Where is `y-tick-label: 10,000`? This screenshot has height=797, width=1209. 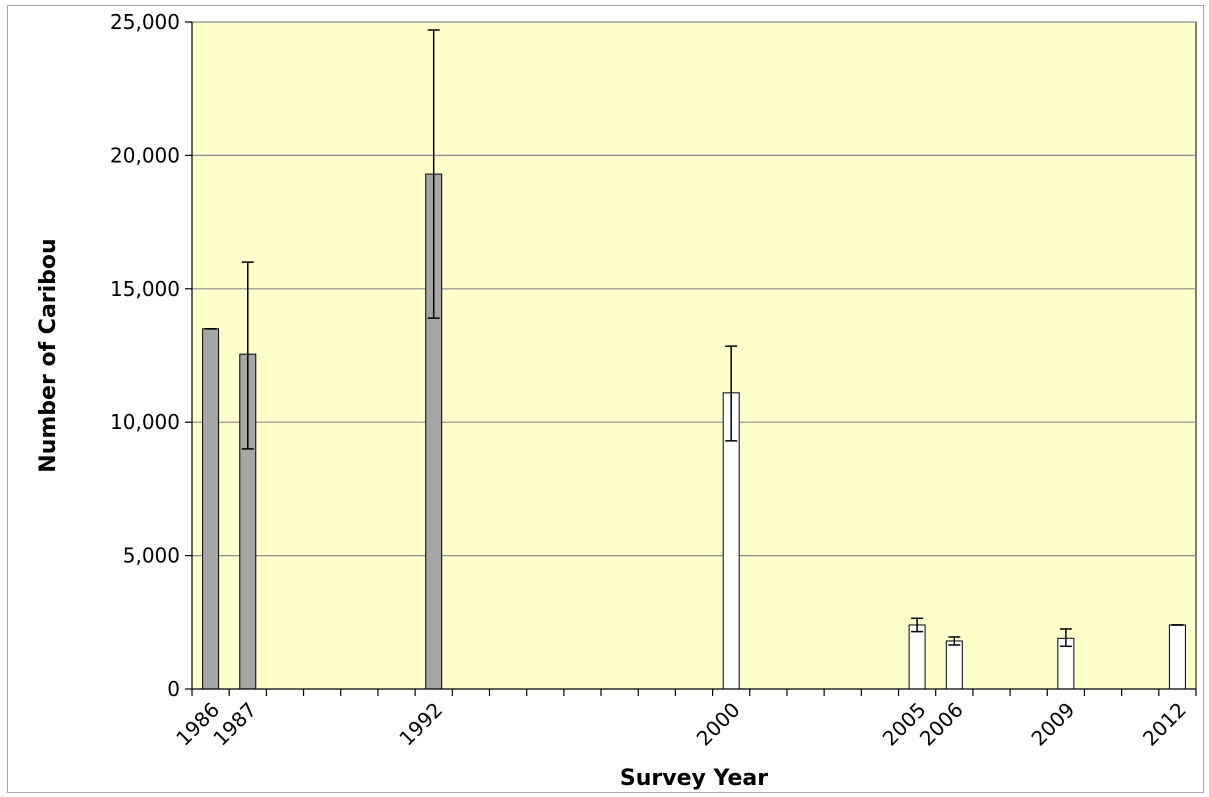 y-tick-label: 10,000 is located at coordinates (145, 422).